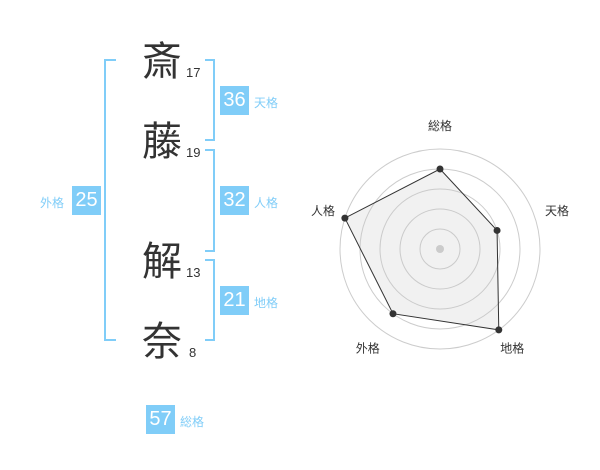  I want to click on center-dot, so click(440, 249).